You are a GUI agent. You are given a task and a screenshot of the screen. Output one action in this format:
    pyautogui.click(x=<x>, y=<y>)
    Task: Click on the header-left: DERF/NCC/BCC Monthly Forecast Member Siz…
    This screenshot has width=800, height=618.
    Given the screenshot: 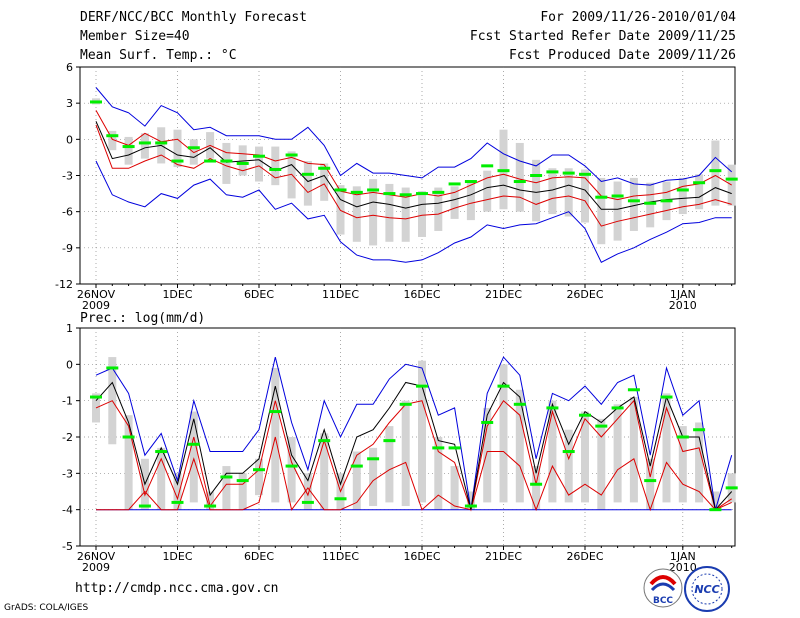 What is the action you would take?
    pyautogui.click(x=193, y=36)
    